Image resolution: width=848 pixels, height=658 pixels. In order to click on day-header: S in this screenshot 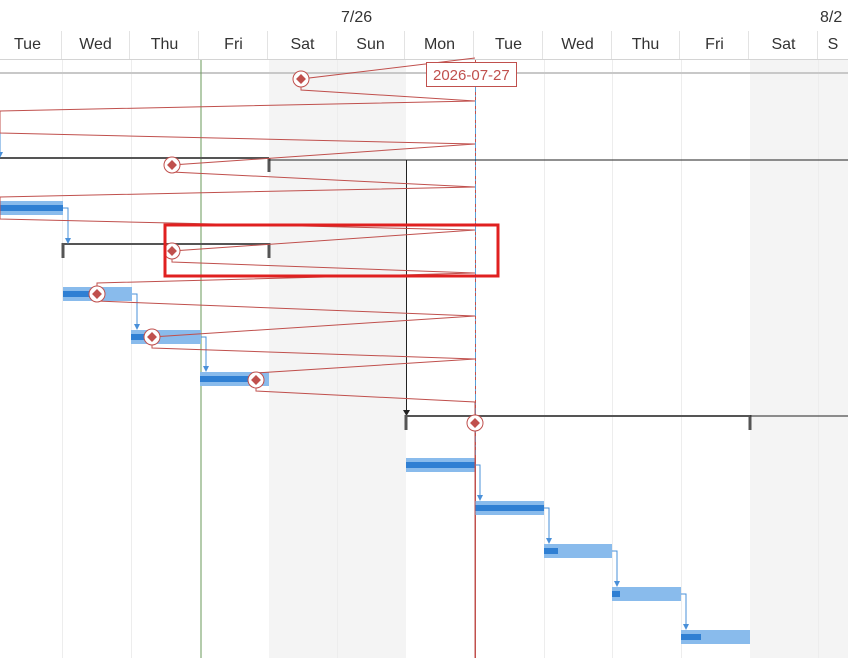, I will do `click(833, 44)`.